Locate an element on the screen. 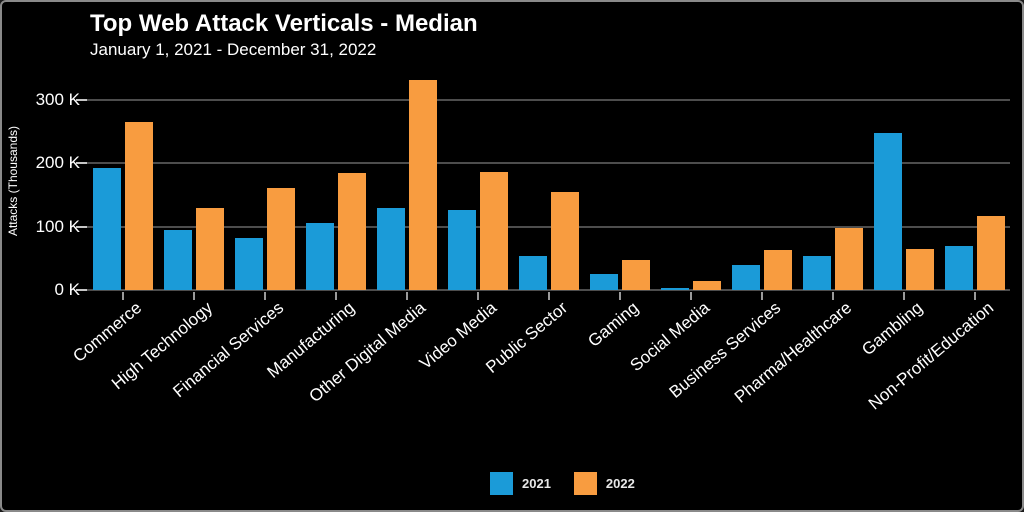 The width and height of the screenshot is (1024, 512). legend-label-2022: 2022 is located at coordinates (620, 483).